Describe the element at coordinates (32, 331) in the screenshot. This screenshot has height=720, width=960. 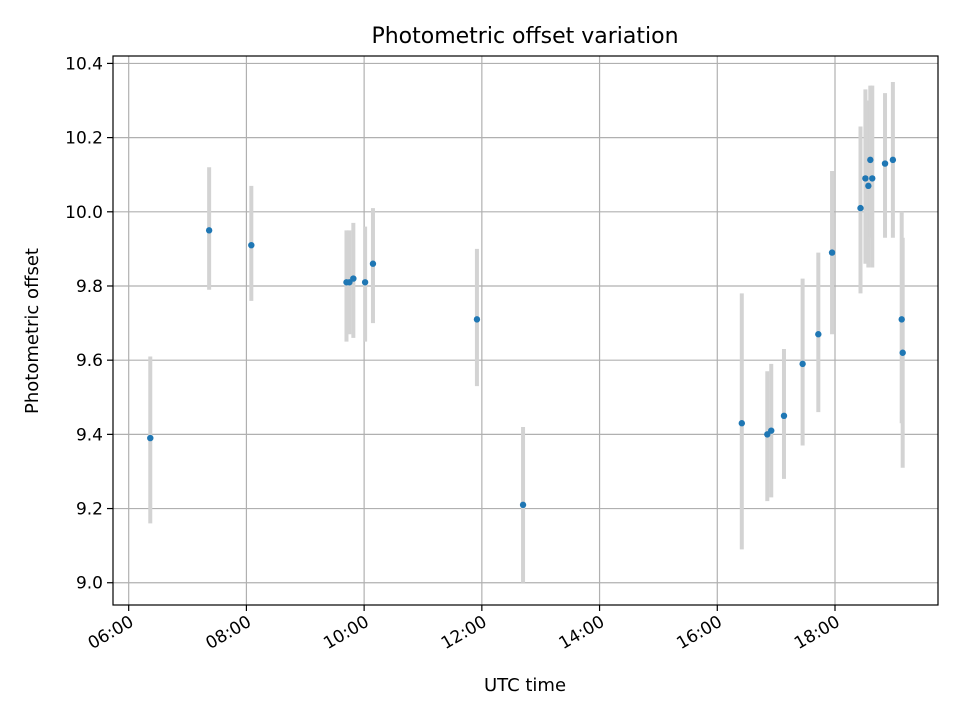
I see `y-axis-label: Photometric offset` at that location.